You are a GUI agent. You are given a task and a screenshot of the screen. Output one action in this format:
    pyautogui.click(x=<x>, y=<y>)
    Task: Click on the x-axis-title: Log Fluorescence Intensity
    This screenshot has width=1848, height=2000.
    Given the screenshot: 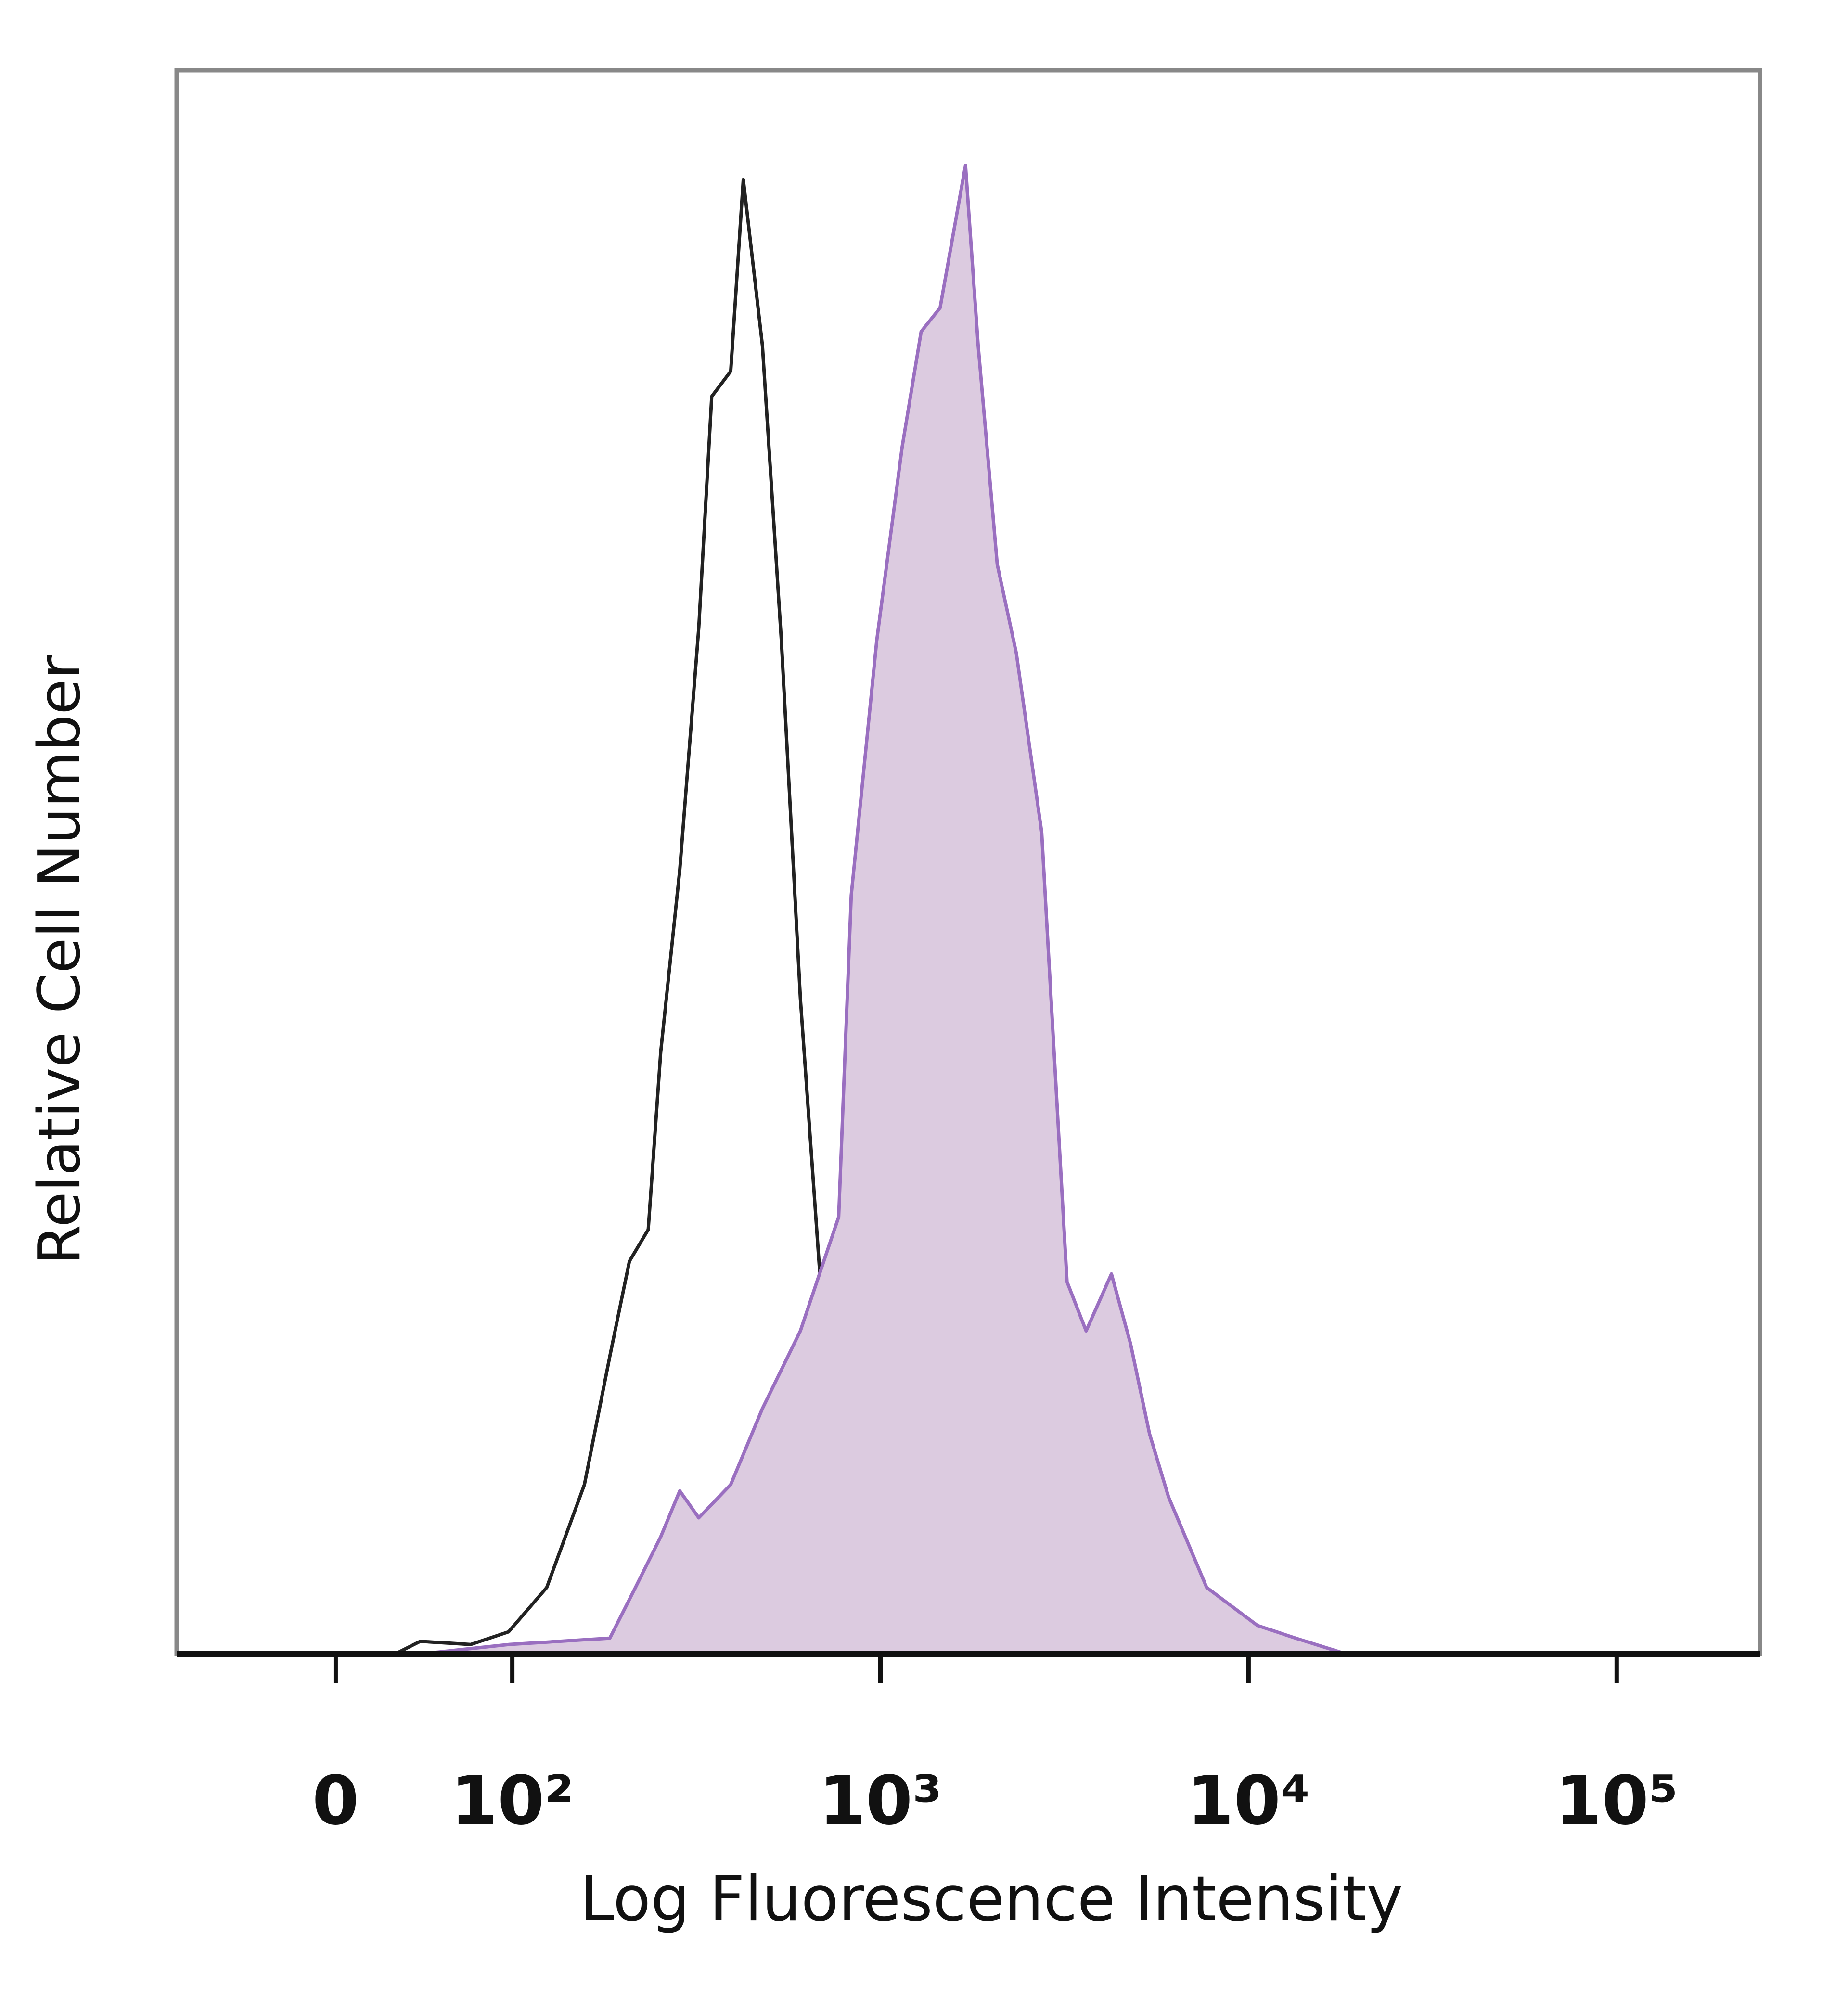 What is the action you would take?
    pyautogui.click(x=991, y=1899)
    